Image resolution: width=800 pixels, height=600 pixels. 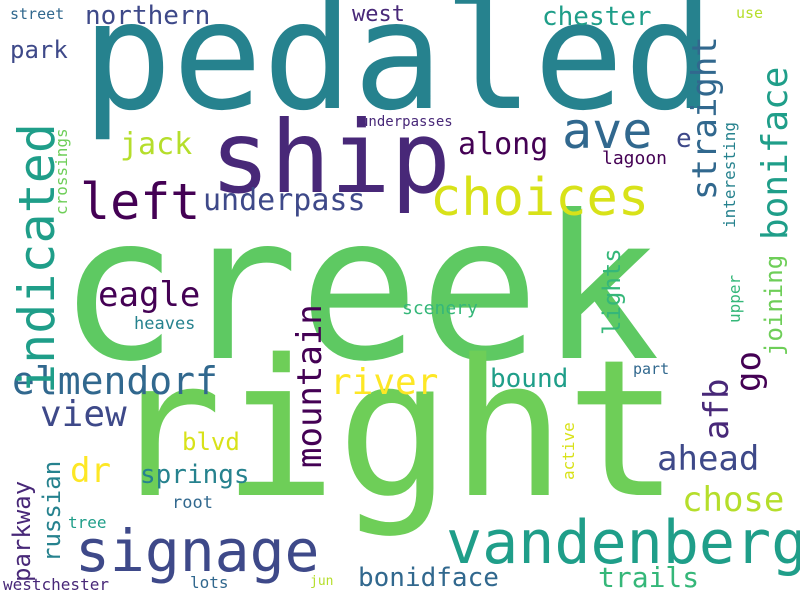 What do you see at coordinates (529, 379) in the screenshot?
I see `word-bound: bound` at bounding box center [529, 379].